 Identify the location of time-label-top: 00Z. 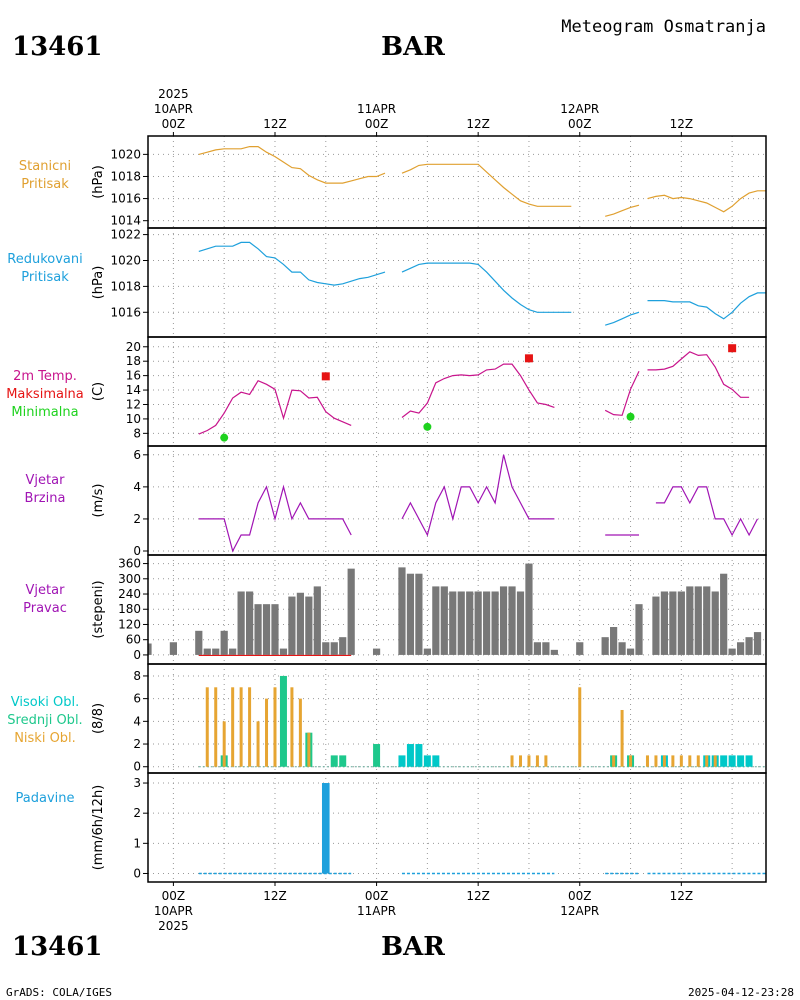
(580, 124).